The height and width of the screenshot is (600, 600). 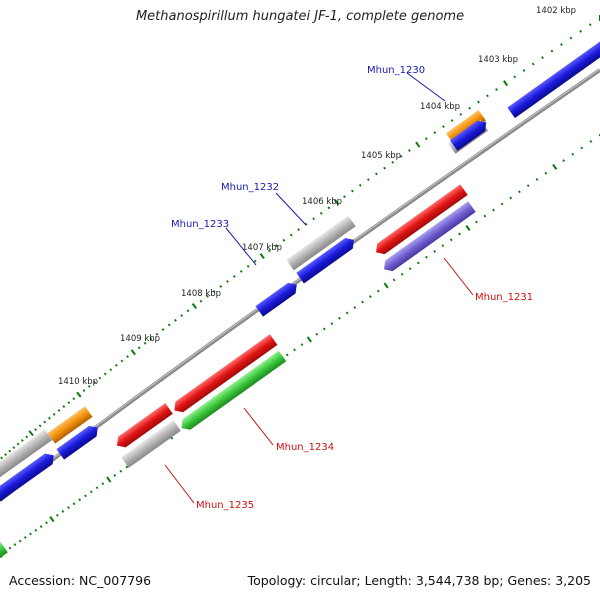 What do you see at coordinates (305, 447) in the screenshot?
I see `gene-label-mhun-1234: Mhun_1234` at bounding box center [305, 447].